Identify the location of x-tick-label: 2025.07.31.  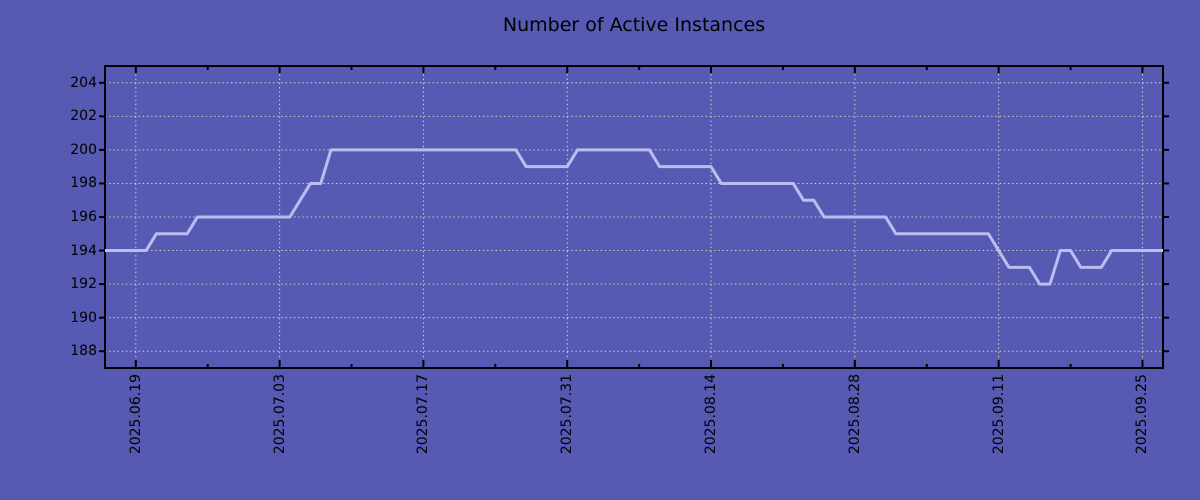
(567, 414).